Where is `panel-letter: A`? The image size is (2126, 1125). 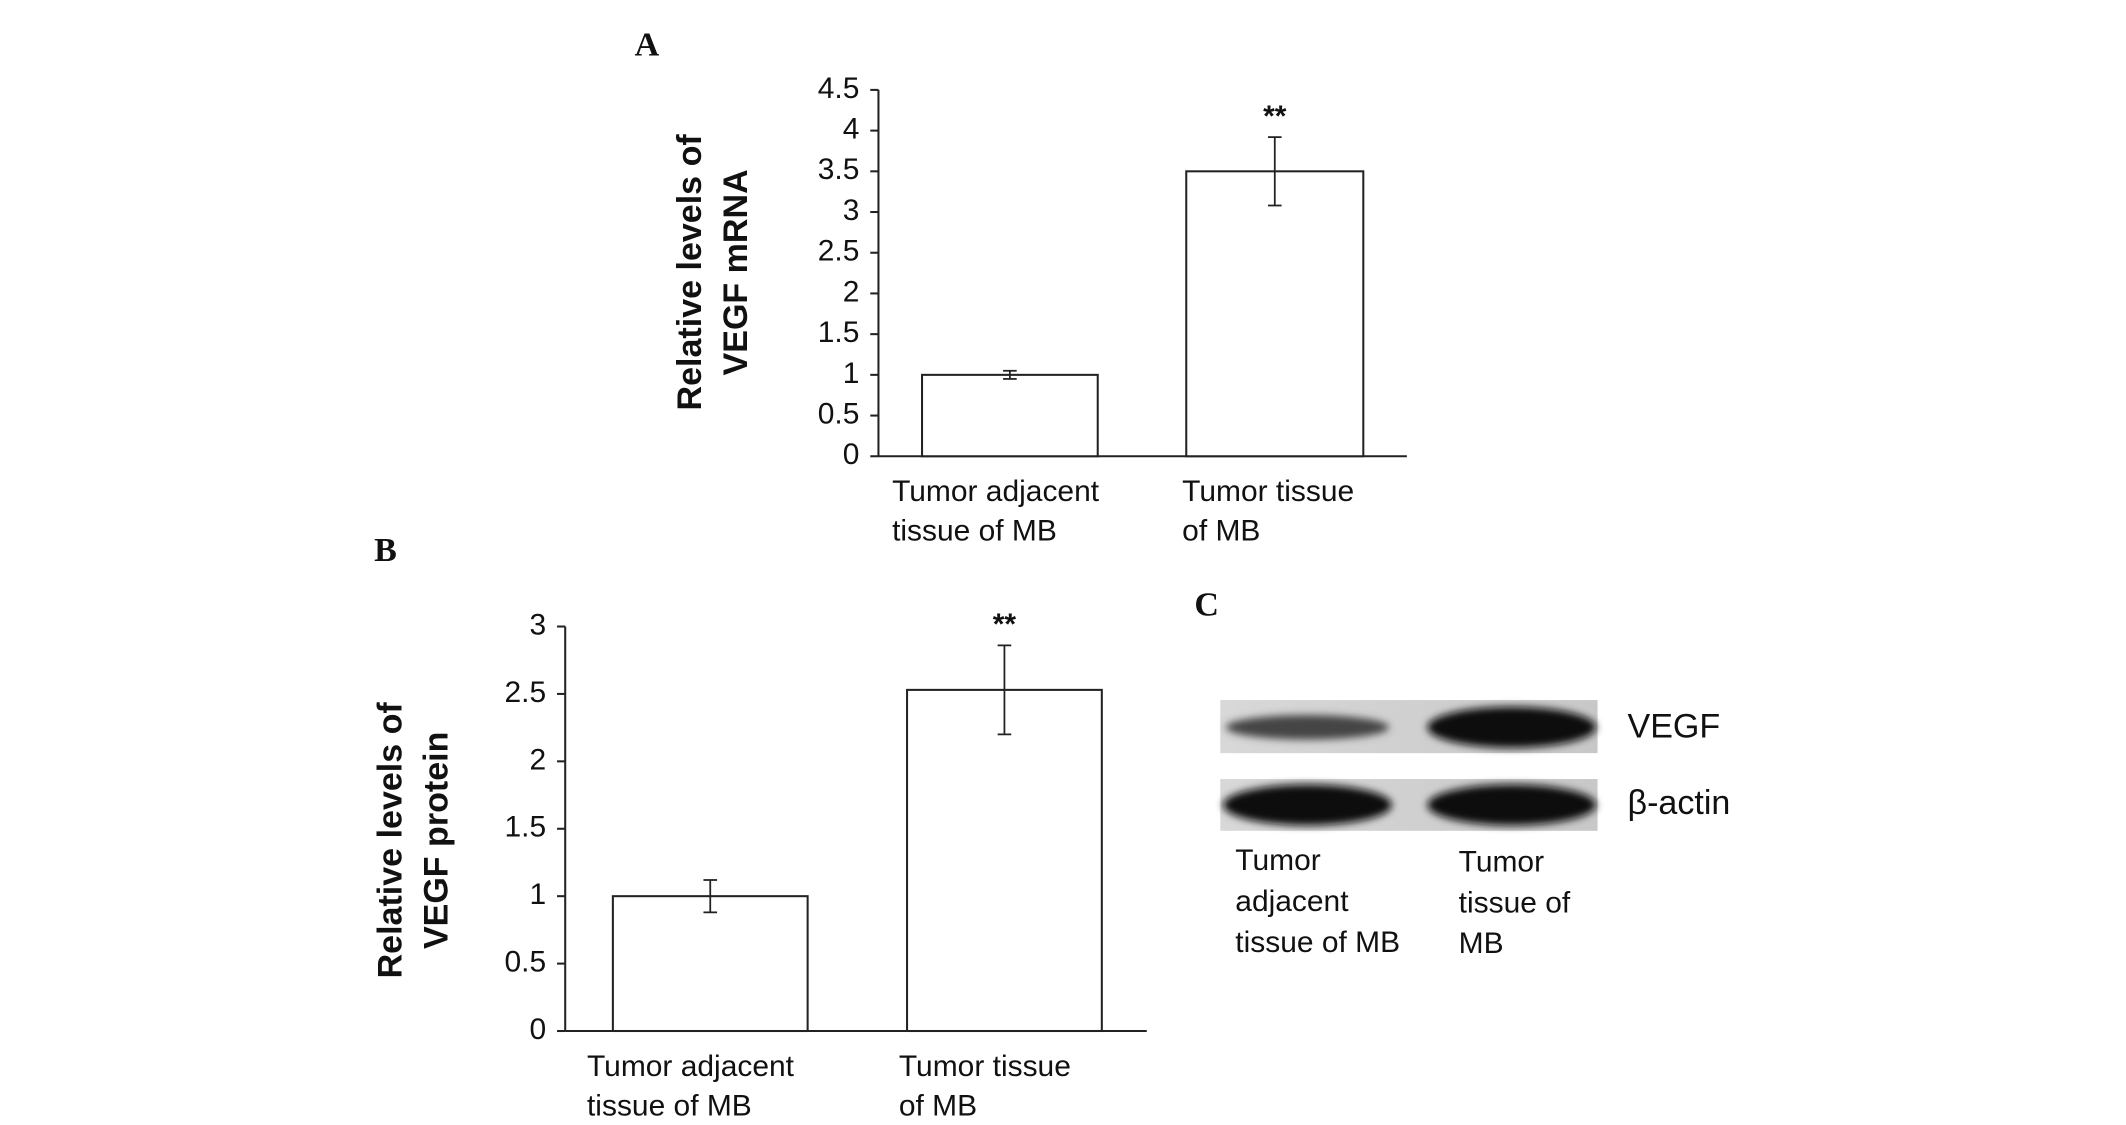 panel-letter: A is located at coordinates (647, 44).